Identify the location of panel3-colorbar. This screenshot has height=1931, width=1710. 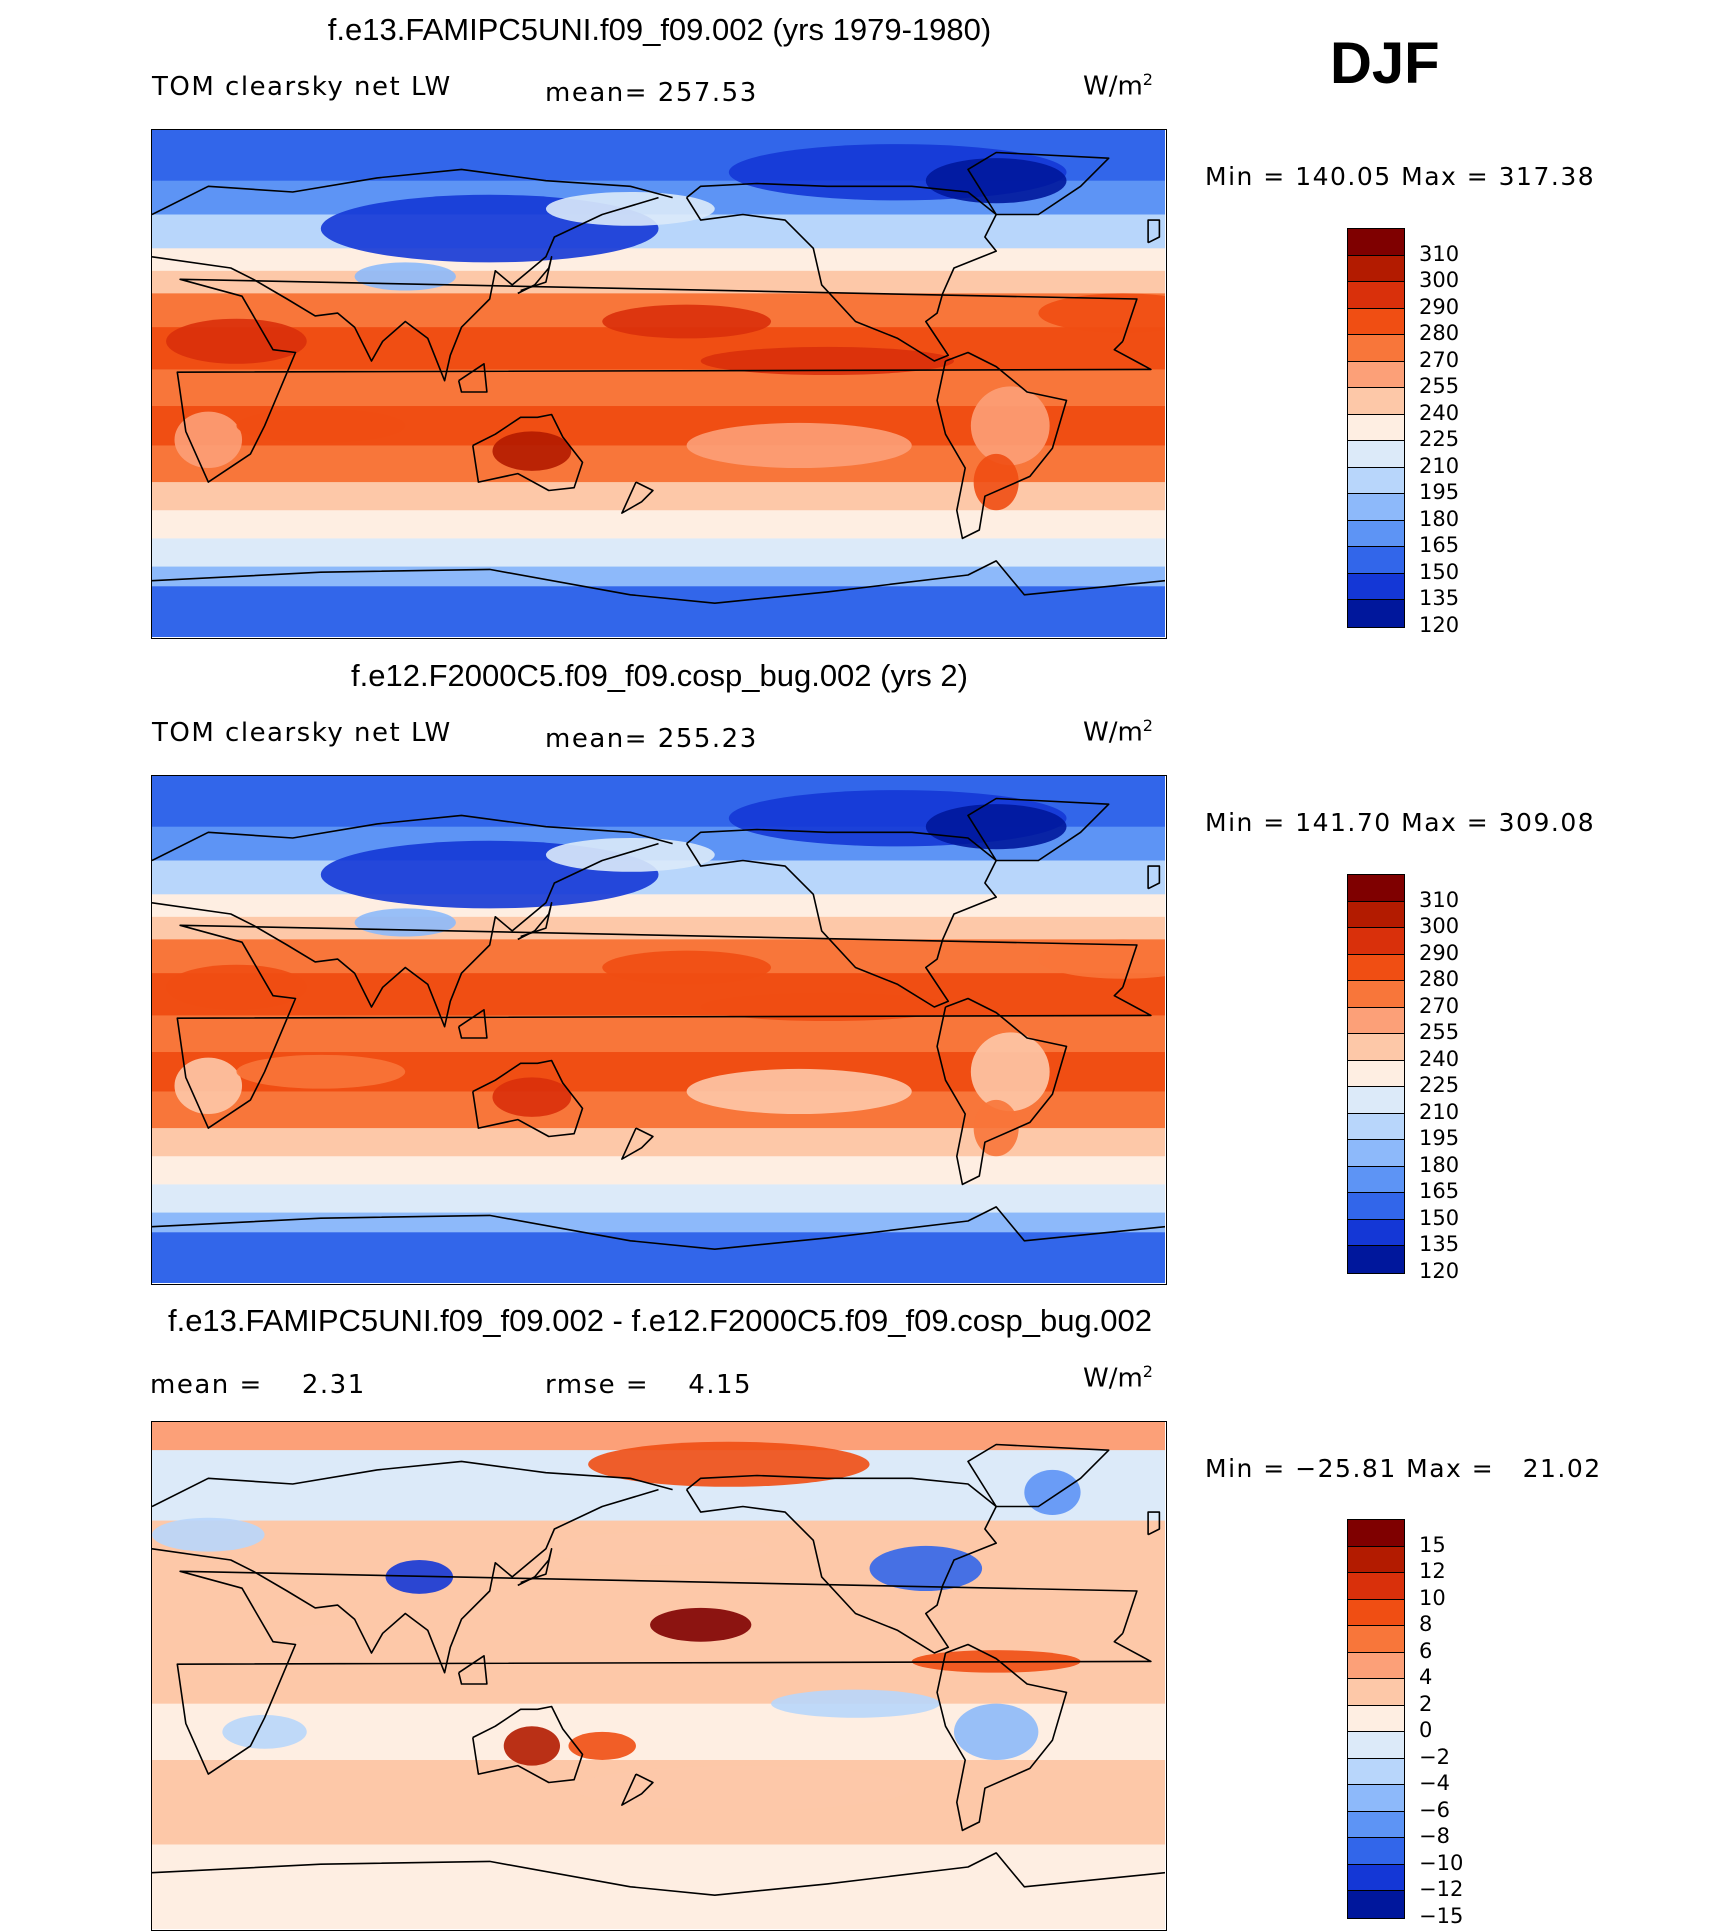
(1376, 1719).